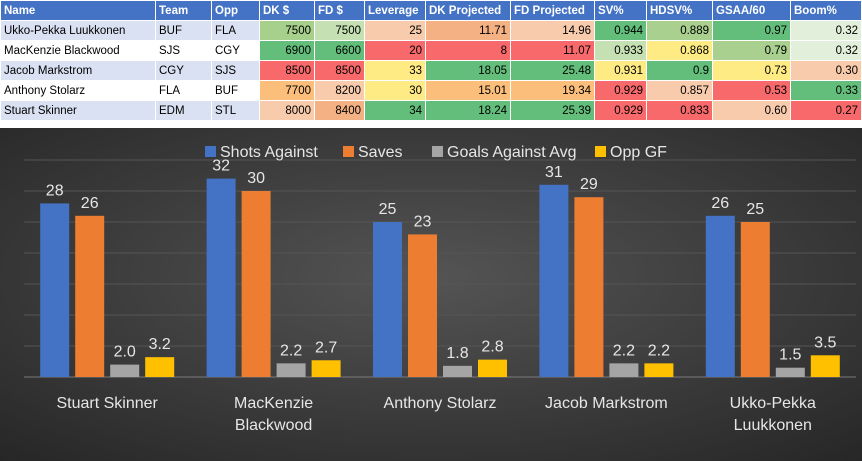 The height and width of the screenshot is (461, 862). Describe the element at coordinates (183, 90) in the screenshot. I see `table-cell: FLA` at that location.